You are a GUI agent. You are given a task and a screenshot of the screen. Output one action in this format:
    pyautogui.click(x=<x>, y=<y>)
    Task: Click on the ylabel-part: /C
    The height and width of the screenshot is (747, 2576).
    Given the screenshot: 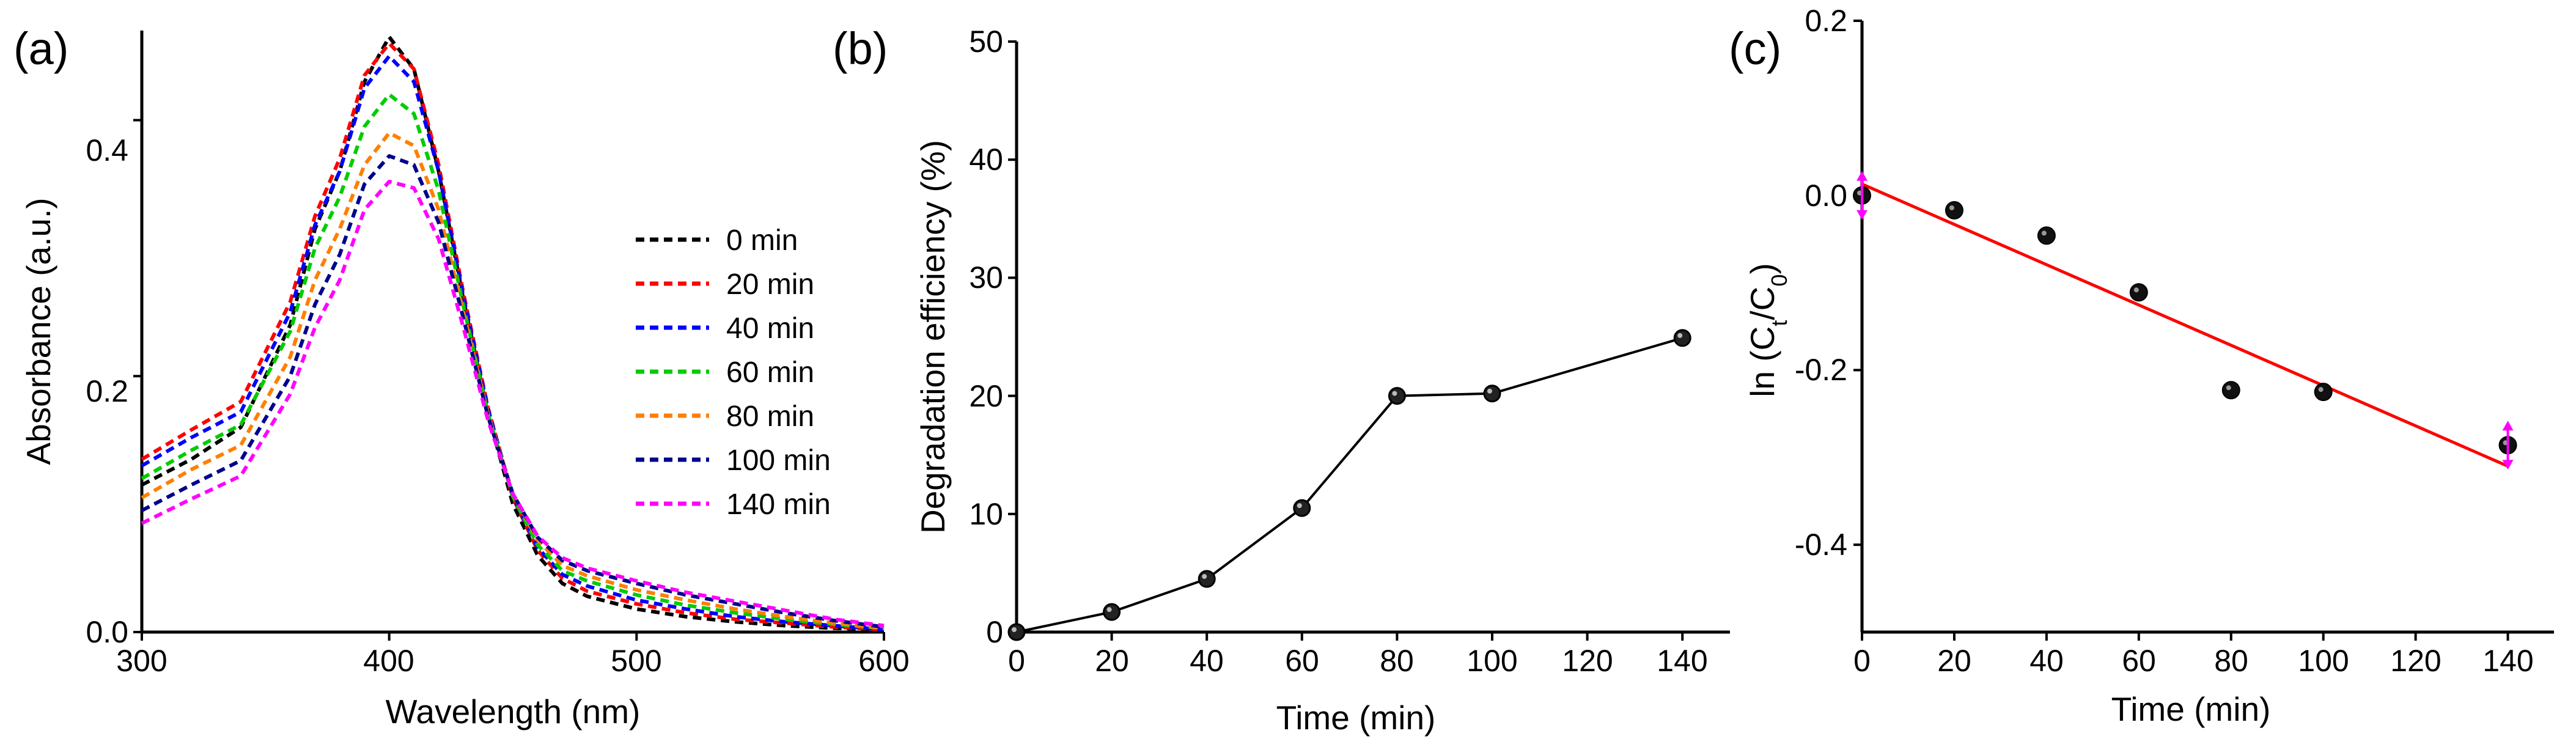 What is the action you would take?
    pyautogui.click(x=1762, y=303)
    